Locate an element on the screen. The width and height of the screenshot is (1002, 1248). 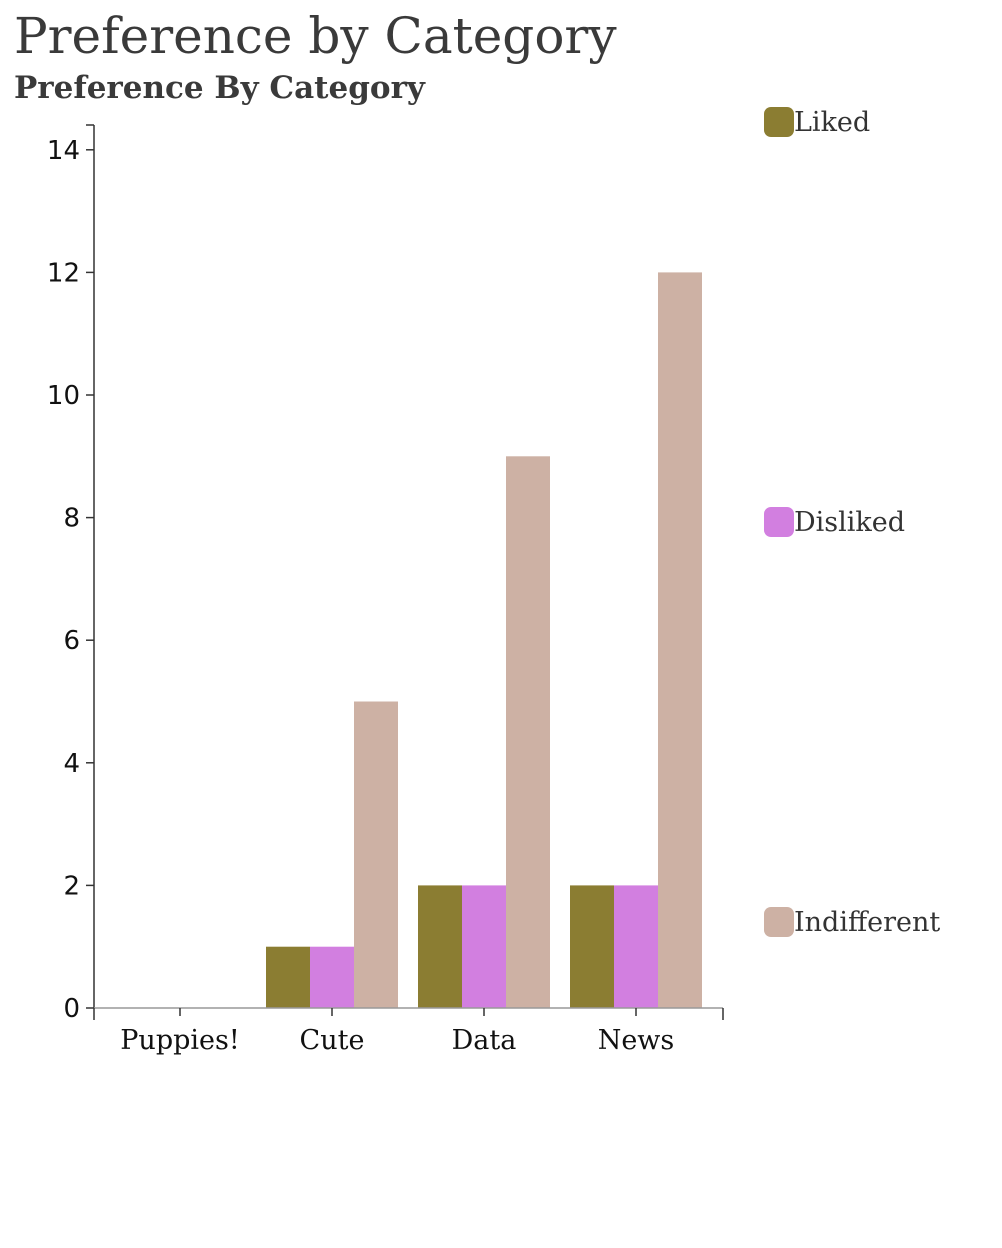
bar-liked-cute is located at coordinates (288, 977).